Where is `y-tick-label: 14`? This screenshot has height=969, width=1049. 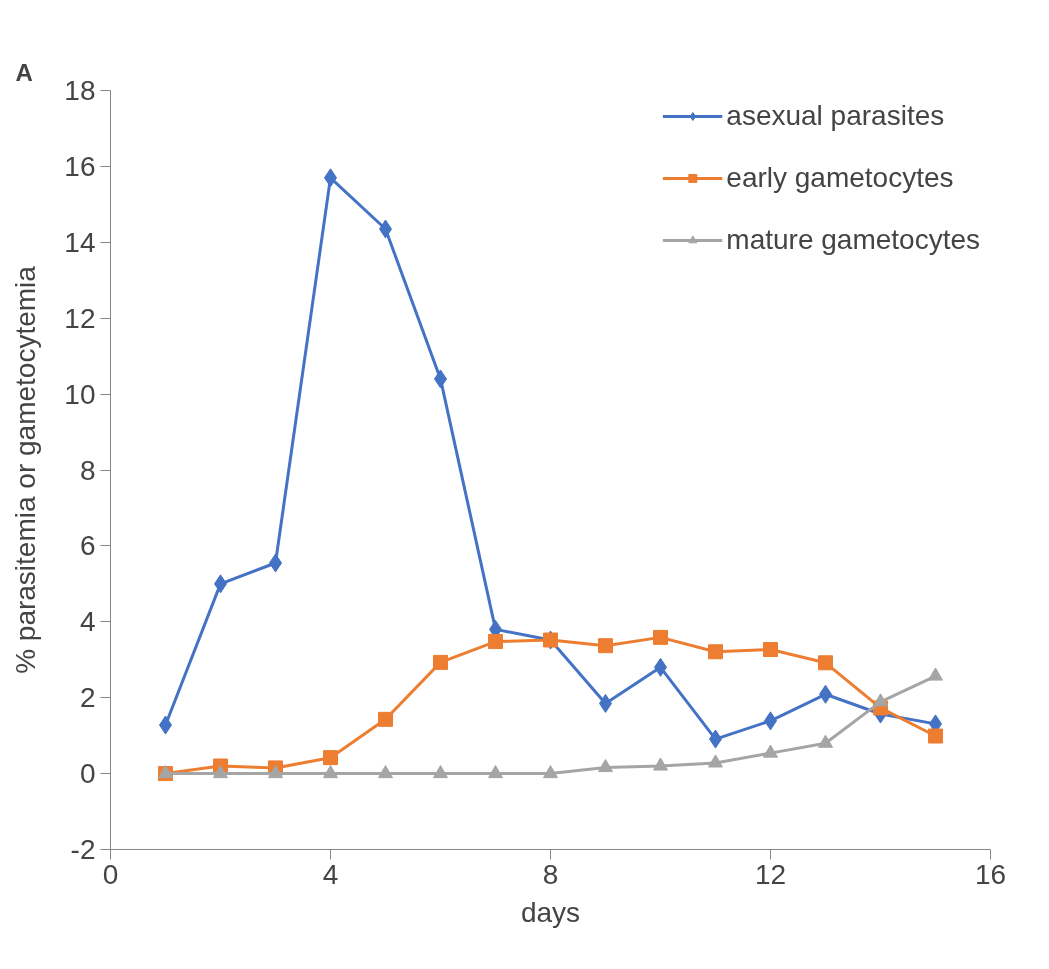
y-tick-label: 14 is located at coordinates (80, 242).